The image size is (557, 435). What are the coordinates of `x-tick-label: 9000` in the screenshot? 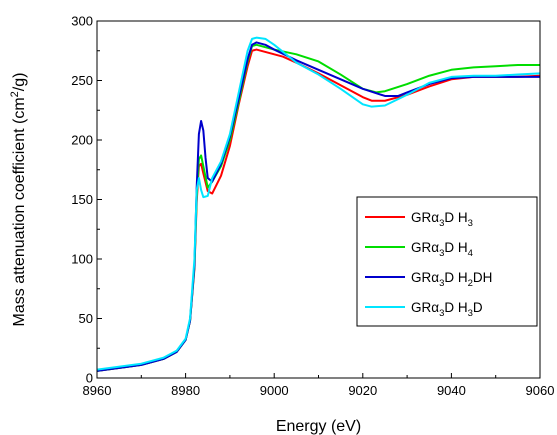 It's located at (274, 390).